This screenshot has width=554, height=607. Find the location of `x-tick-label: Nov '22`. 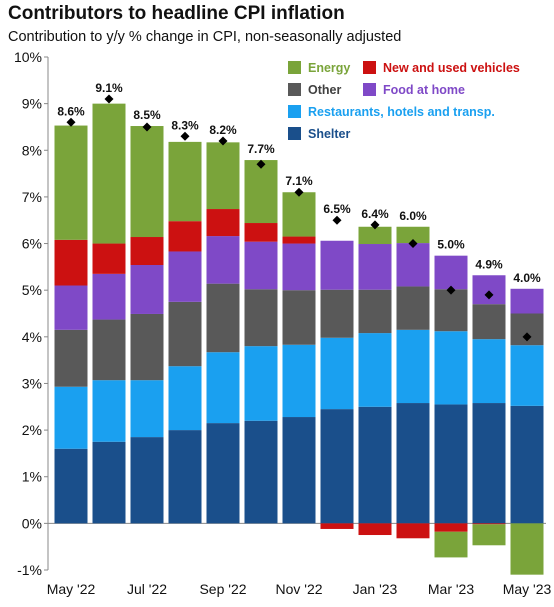

x-tick-label: Nov '22 is located at coordinates (298, 589).